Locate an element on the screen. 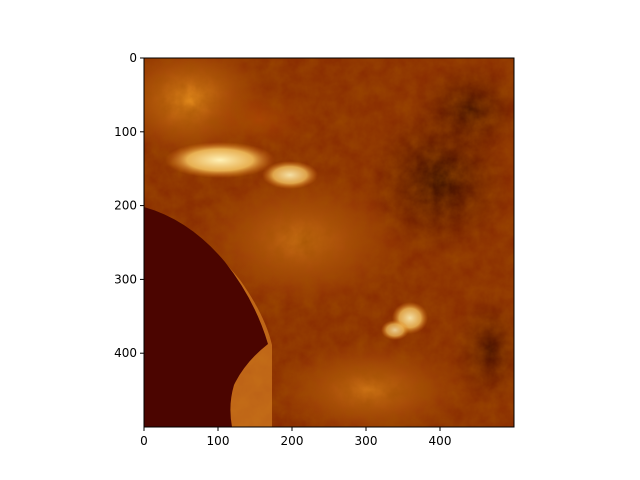 The image size is (640, 480). x-tick-label: 0 is located at coordinates (144, 441).